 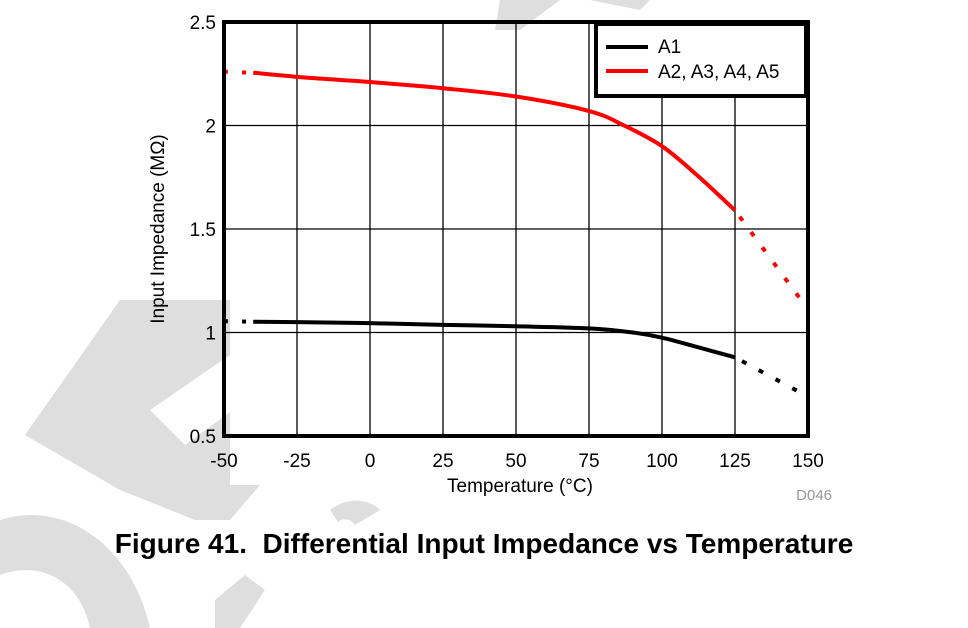 What do you see at coordinates (210, 127) in the screenshot?
I see `y-tick-label: 2` at bounding box center [210, 127].